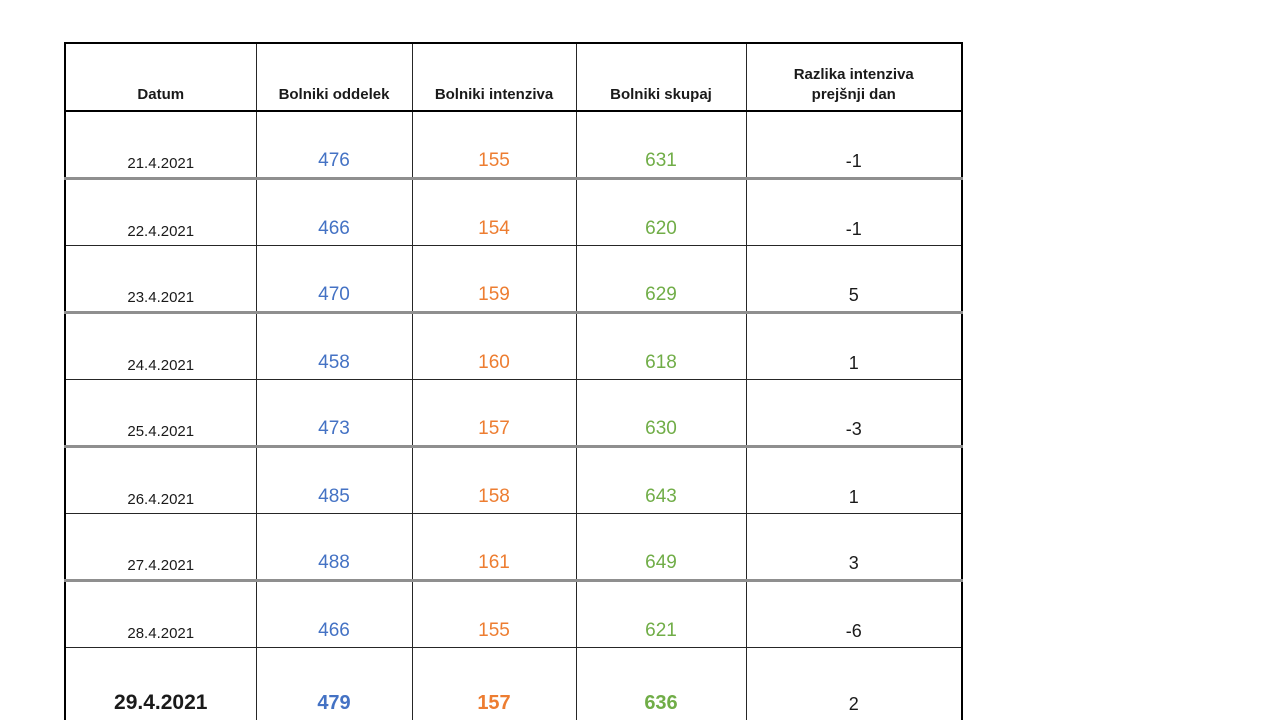 The height and width of the screenshot is (720, 1280). I want to click on table-row: 26.4.2021 485 158 643 1, so click(513, 480).